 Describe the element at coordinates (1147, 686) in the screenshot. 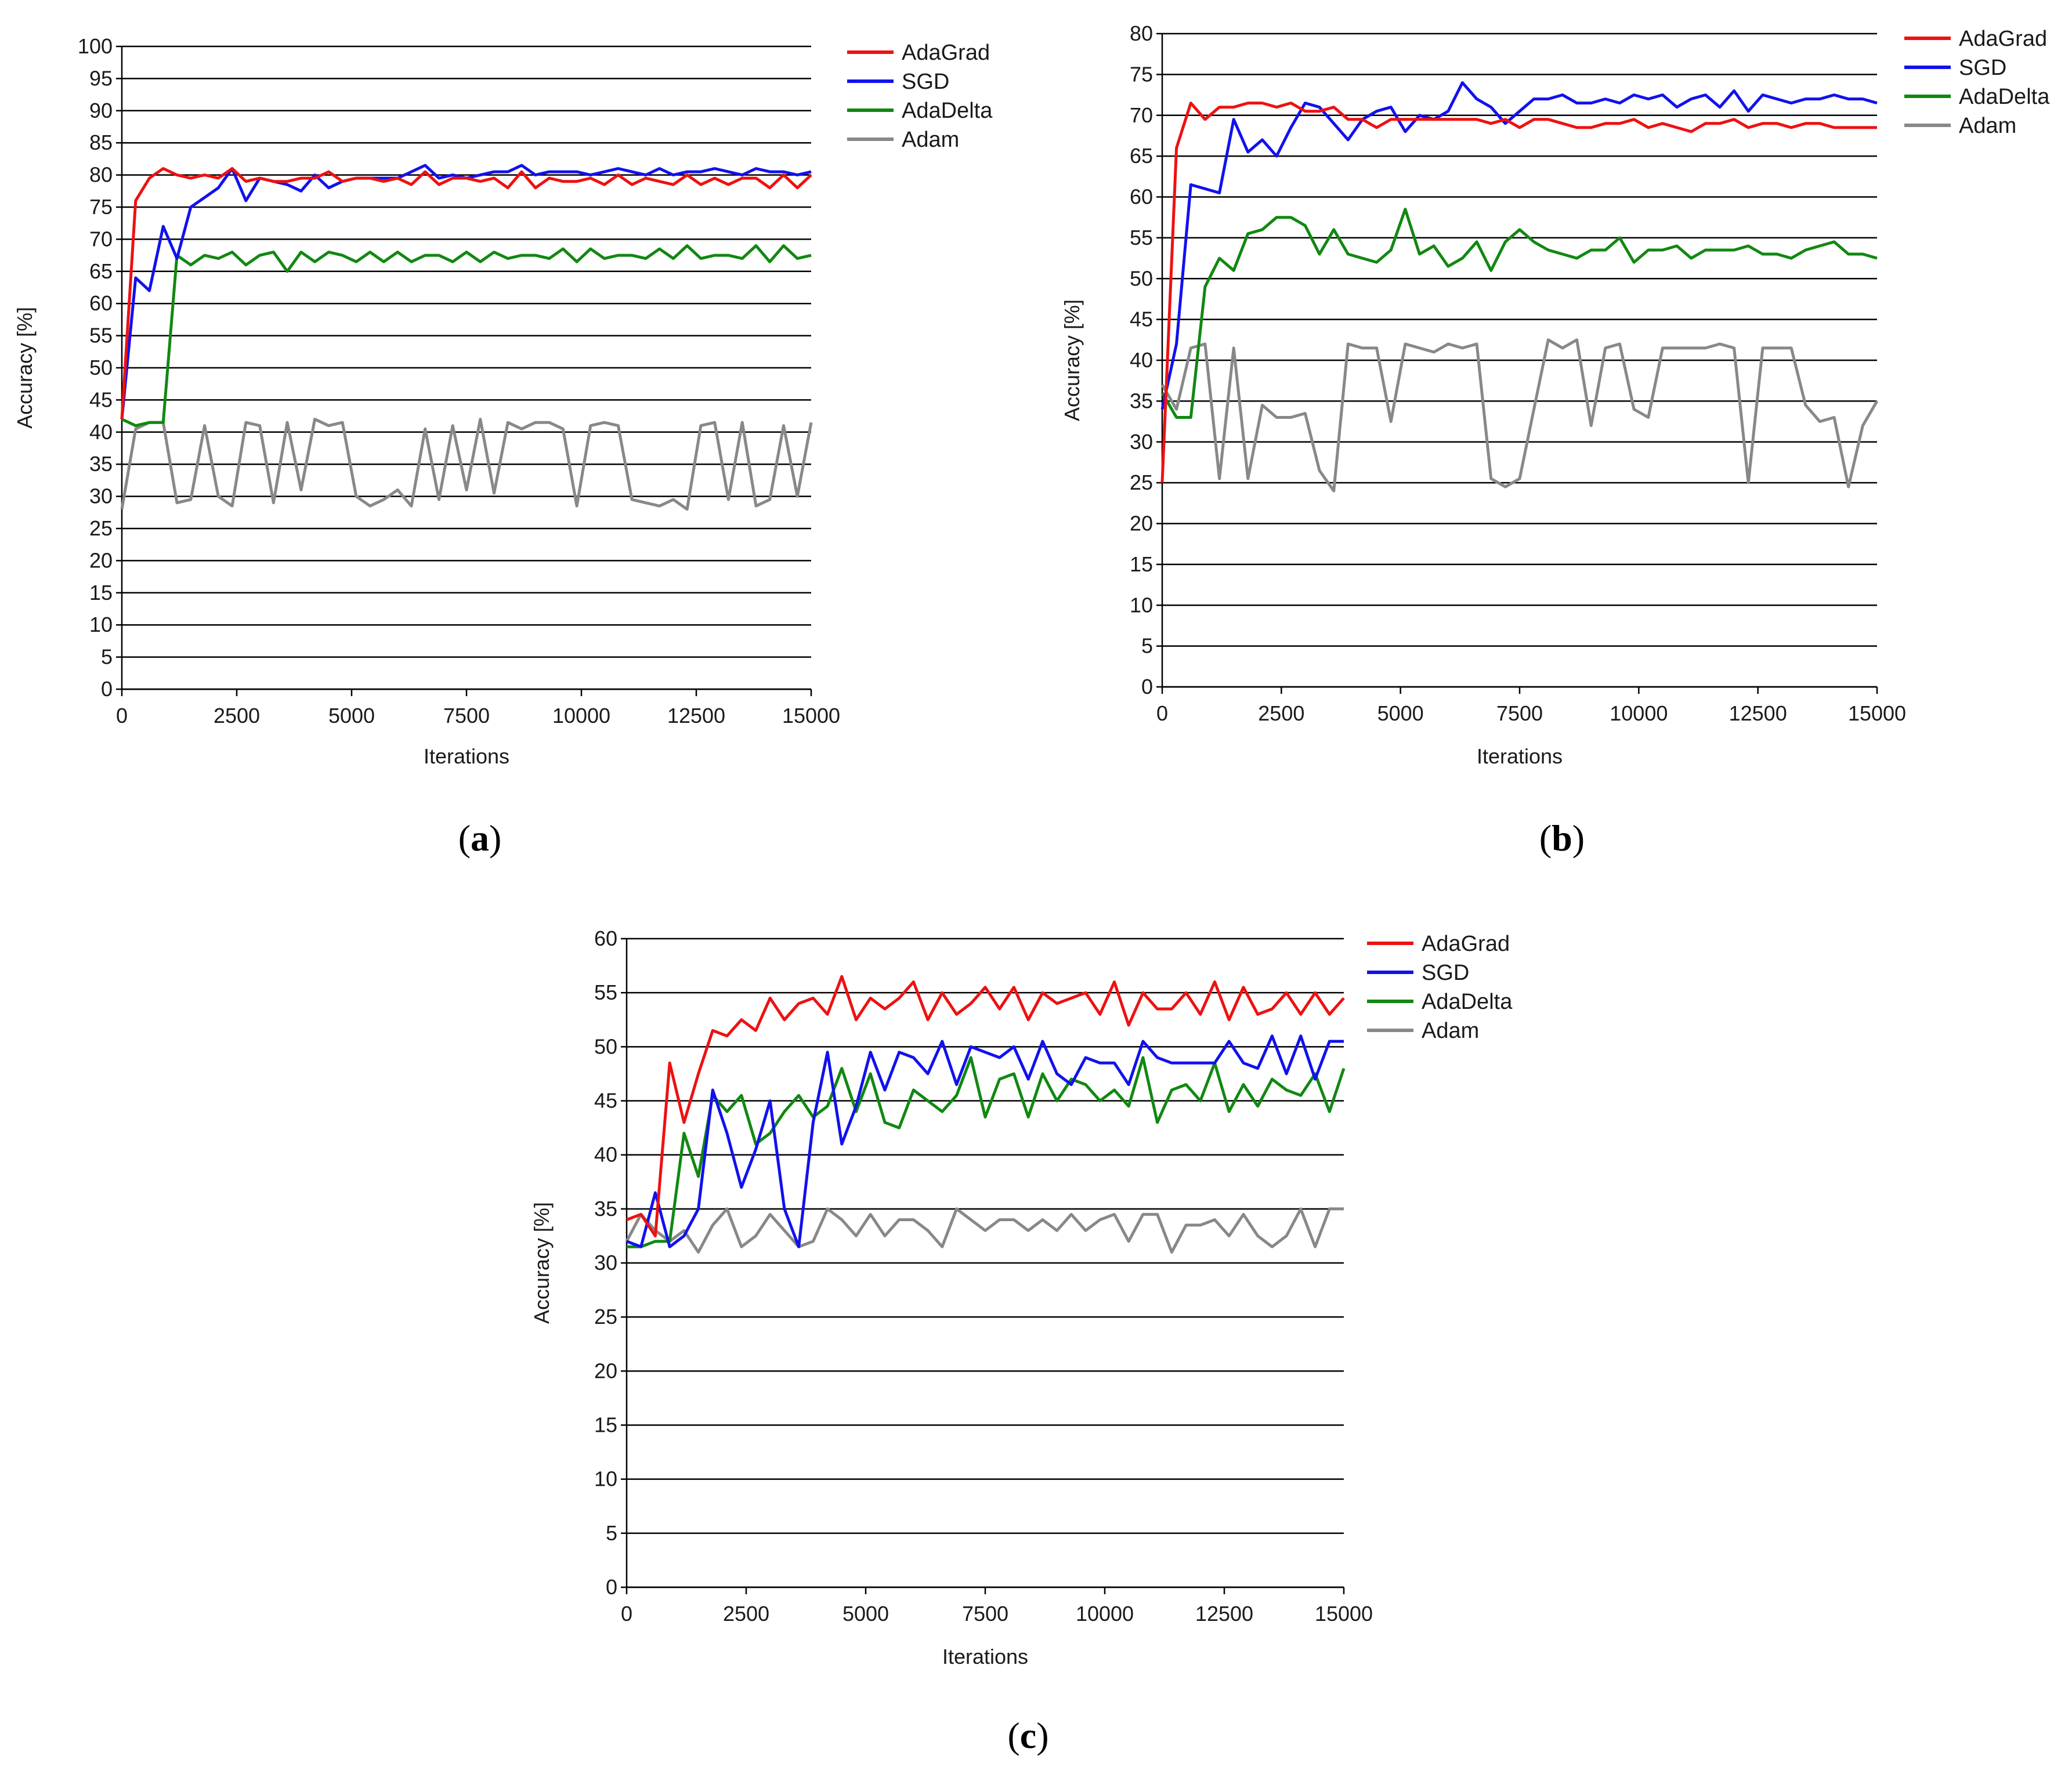

I see `y-tick-label-b: 0` at that location.